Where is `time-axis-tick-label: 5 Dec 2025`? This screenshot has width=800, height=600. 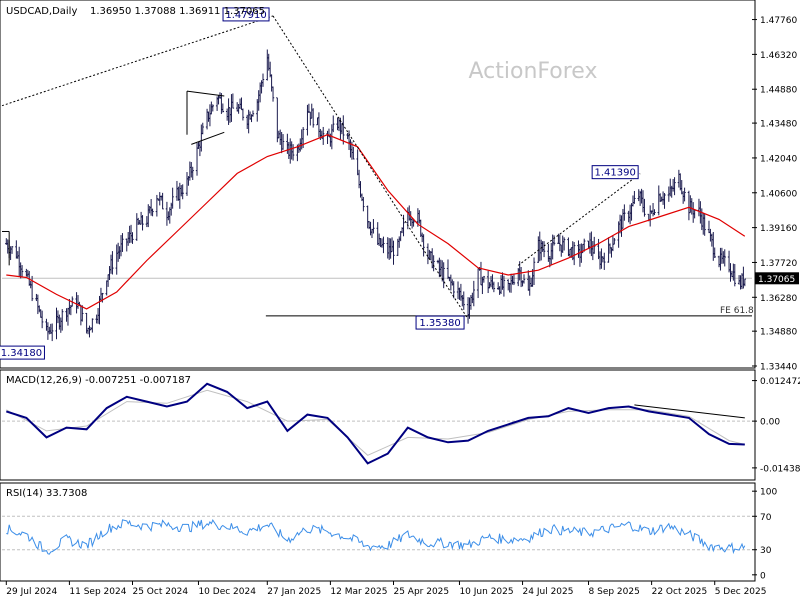 time-axis-tick-label: 5 Dec 2025 is located at coordinates (741, 592).